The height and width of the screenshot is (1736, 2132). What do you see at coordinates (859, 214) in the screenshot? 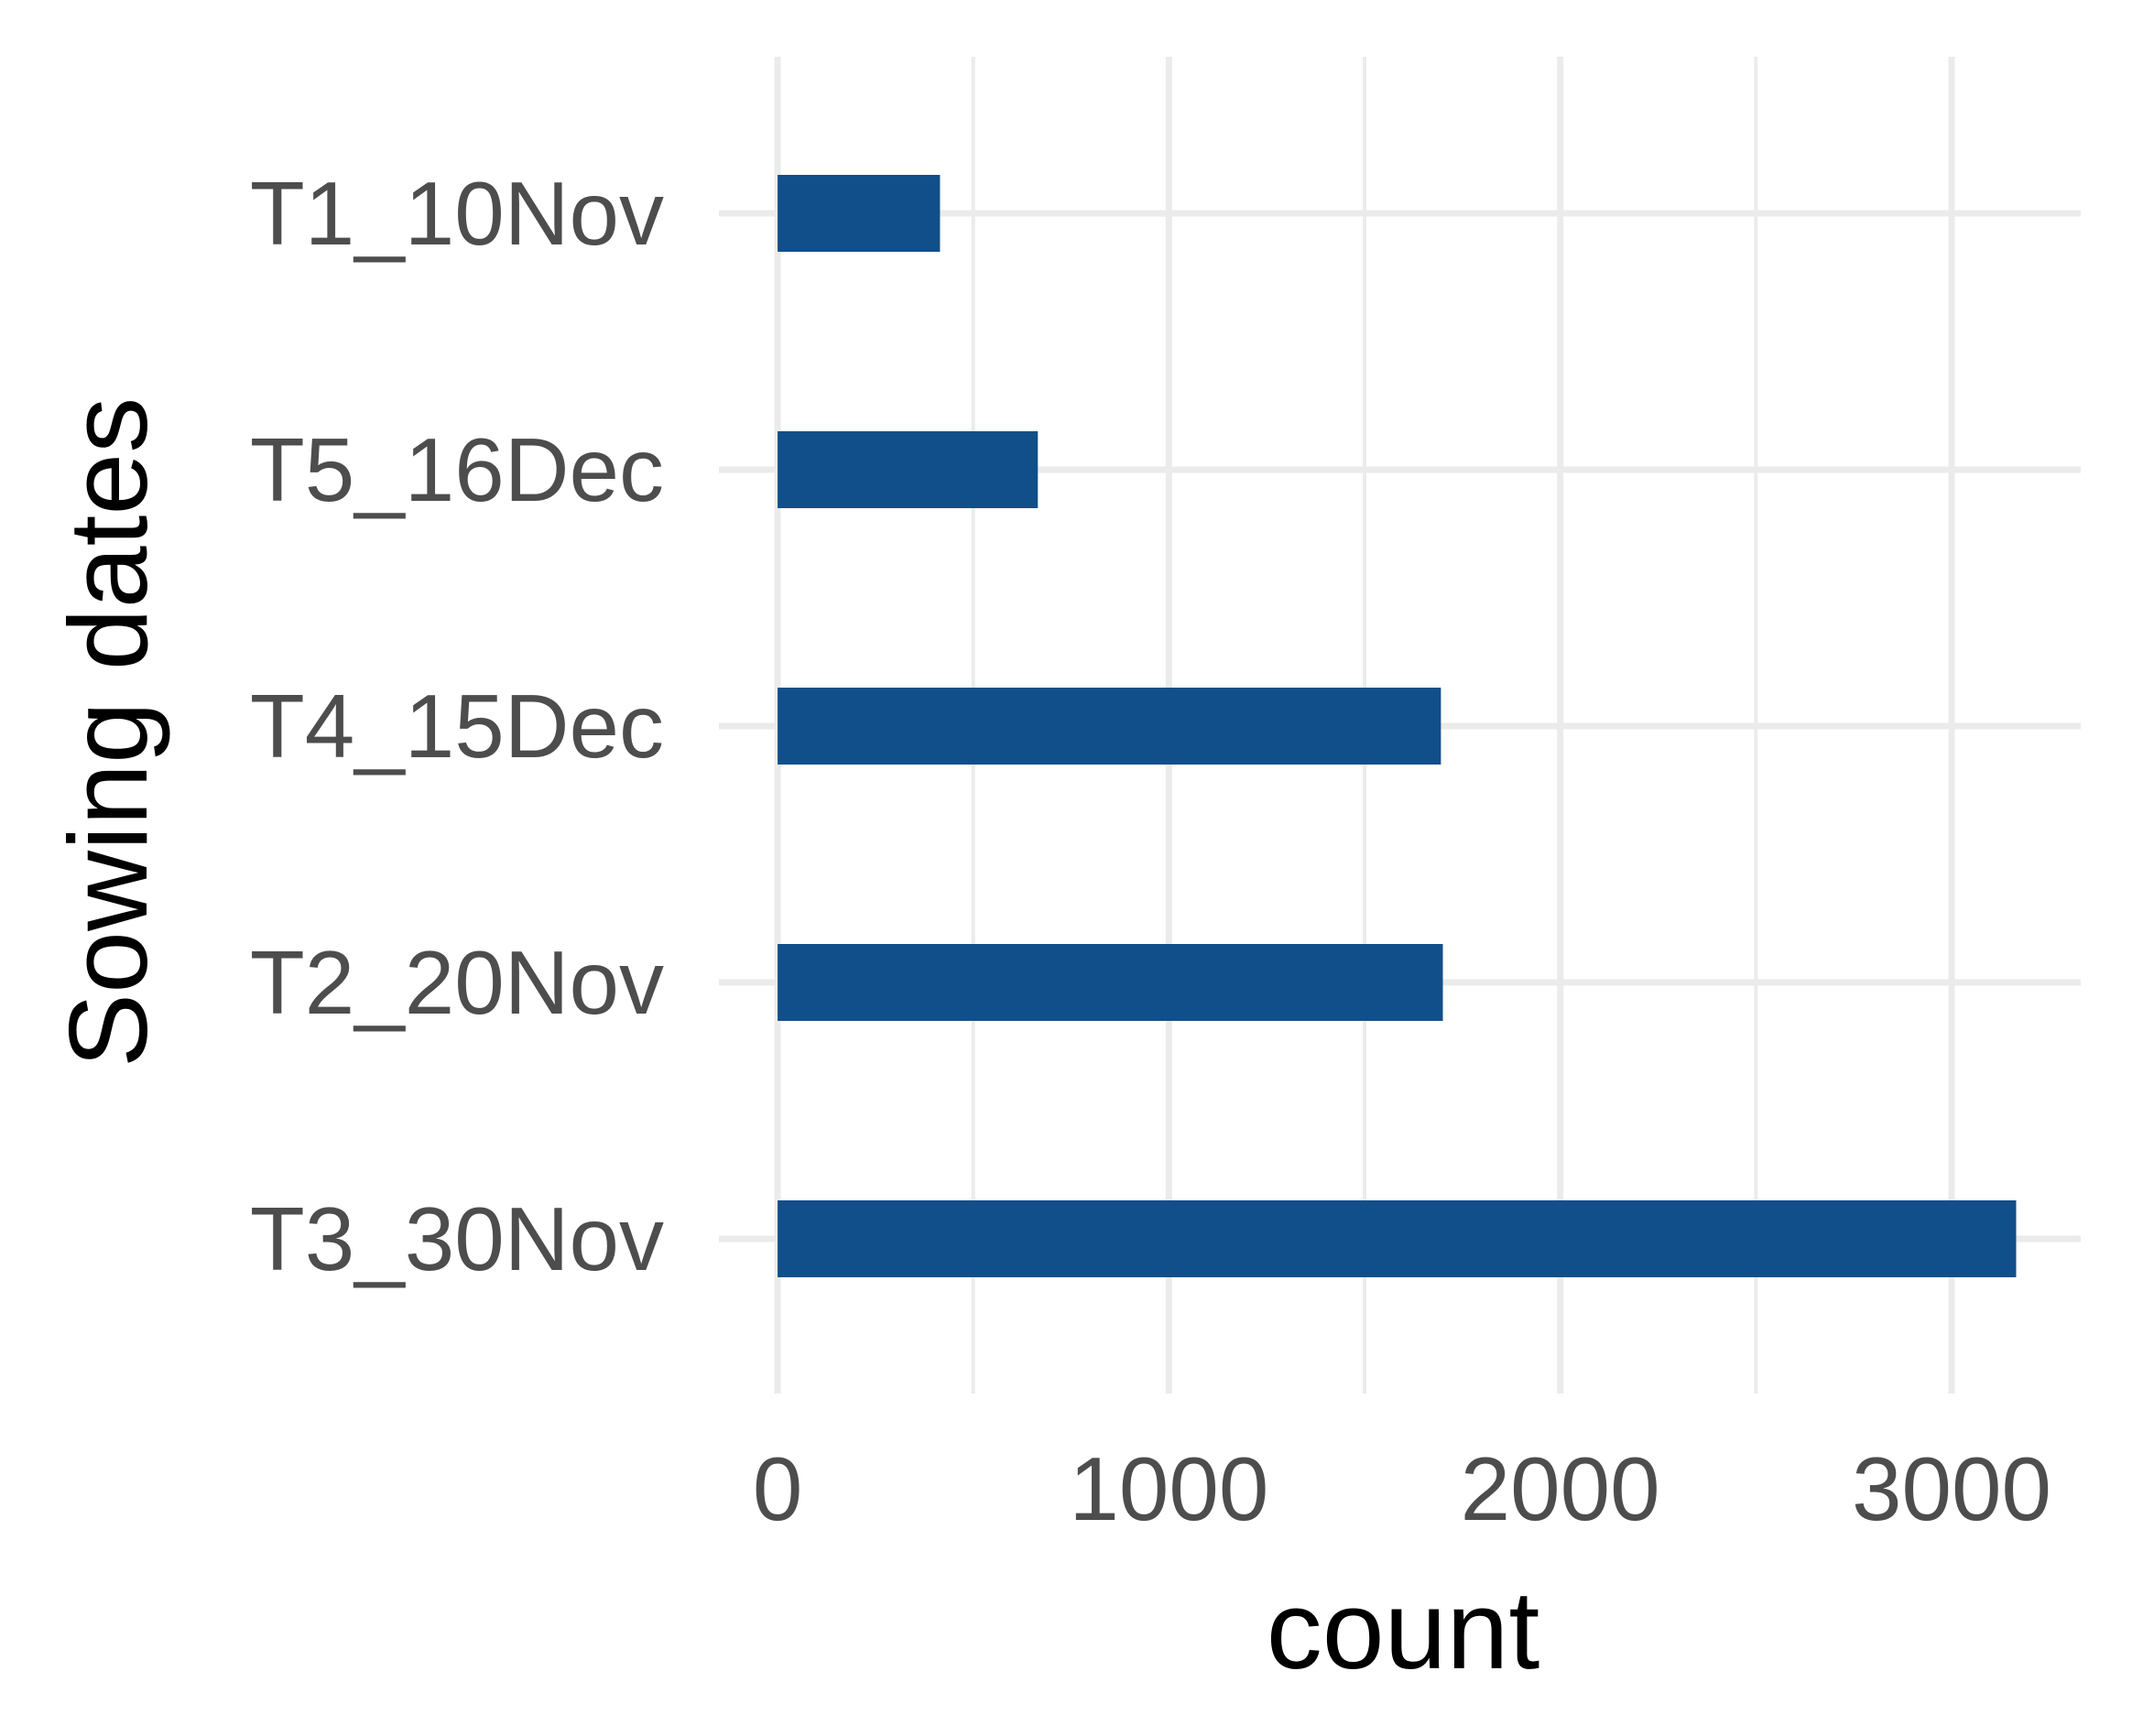
I see `bar-T1_10Nov` at bounding box center [859, 214].